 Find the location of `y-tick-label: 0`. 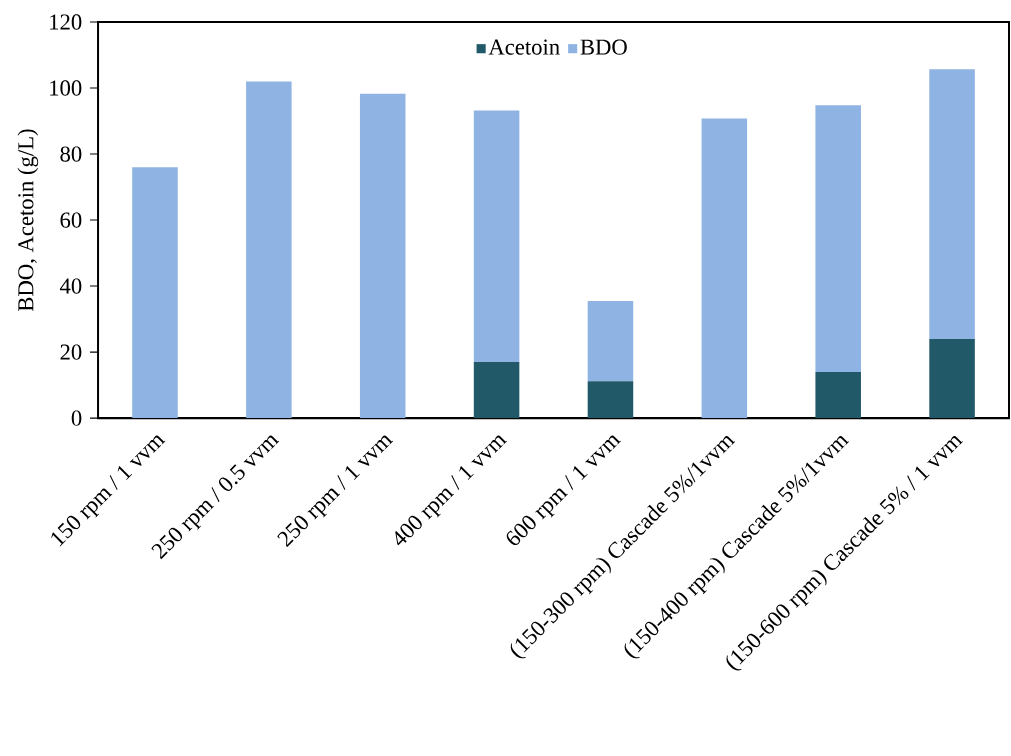

y-tick-label: 0 is located at coordinates (76, 418).